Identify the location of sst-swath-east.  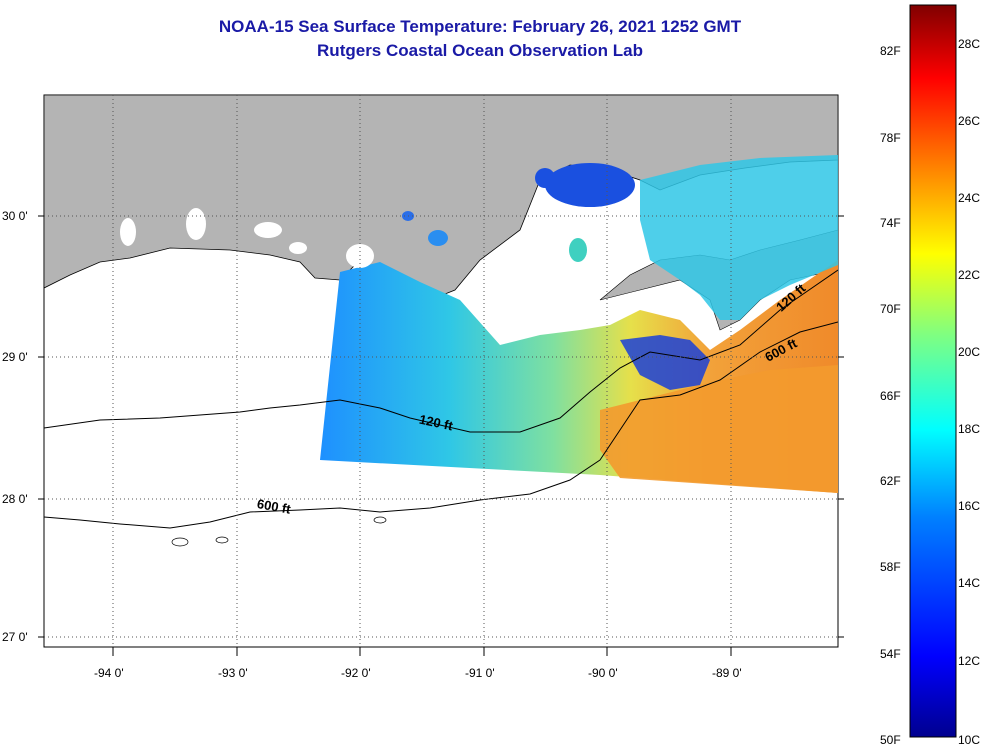
(739, 237).